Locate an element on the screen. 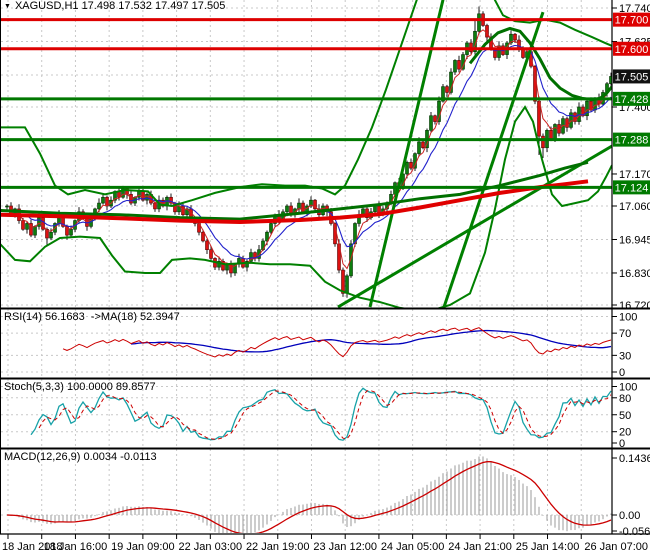  ma-green-fast-descending is located at coordinates (540, 64).